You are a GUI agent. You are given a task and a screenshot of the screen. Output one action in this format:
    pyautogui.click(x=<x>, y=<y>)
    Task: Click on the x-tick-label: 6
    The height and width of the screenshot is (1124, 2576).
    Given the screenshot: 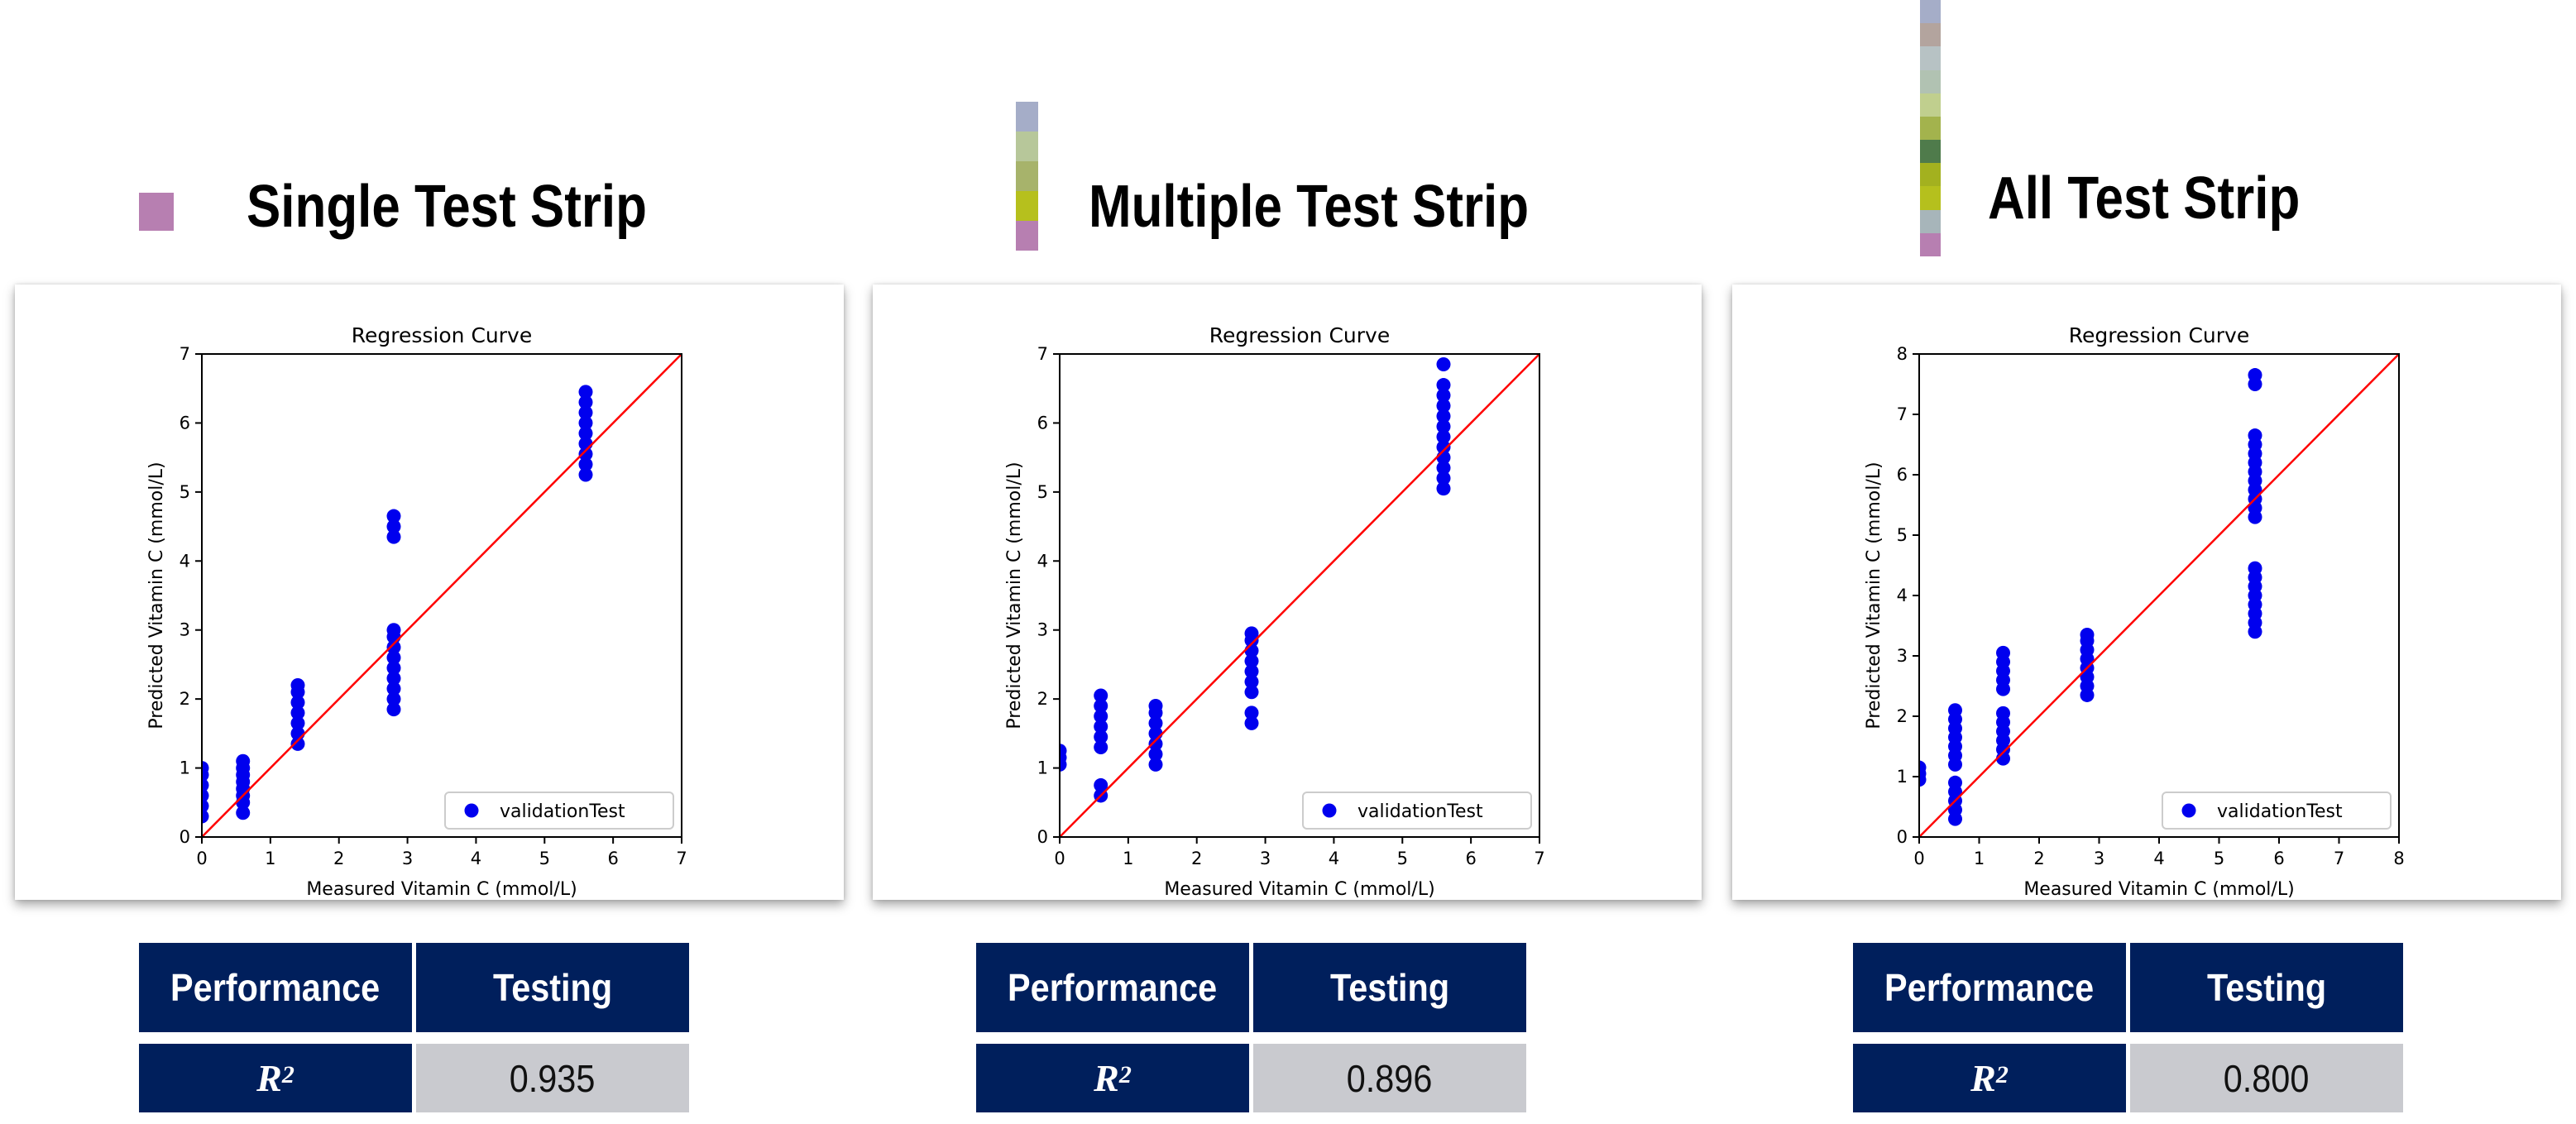 What is the action you would take?
    pyautogui.click(x=612, y=858)
    